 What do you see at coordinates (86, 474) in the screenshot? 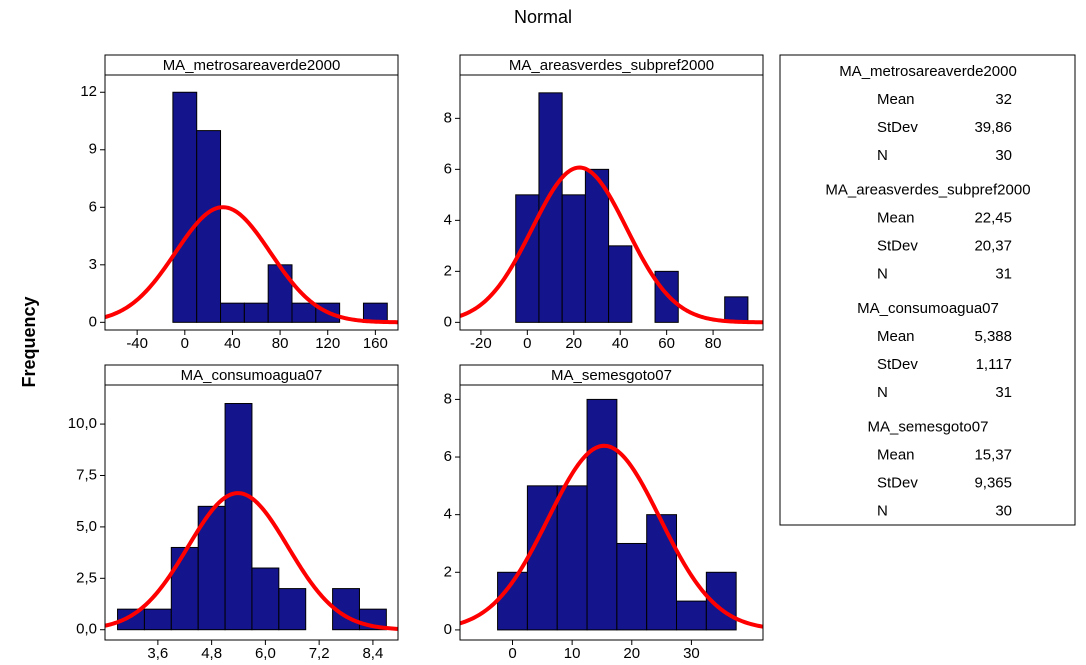
I see `y-tick-label: 7,5` at bounding box center [86, 474].